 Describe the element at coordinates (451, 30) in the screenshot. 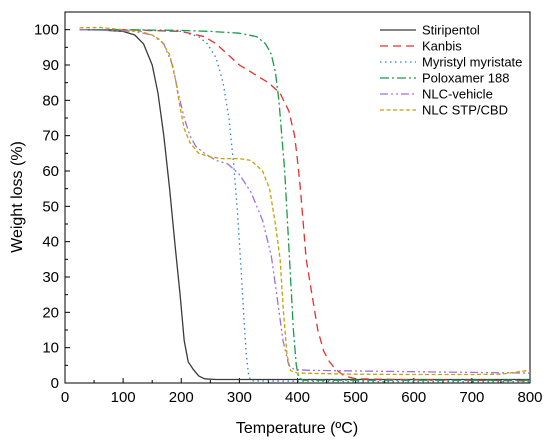

I see `legend-label-stiripentol: Stiripentol` at that location.